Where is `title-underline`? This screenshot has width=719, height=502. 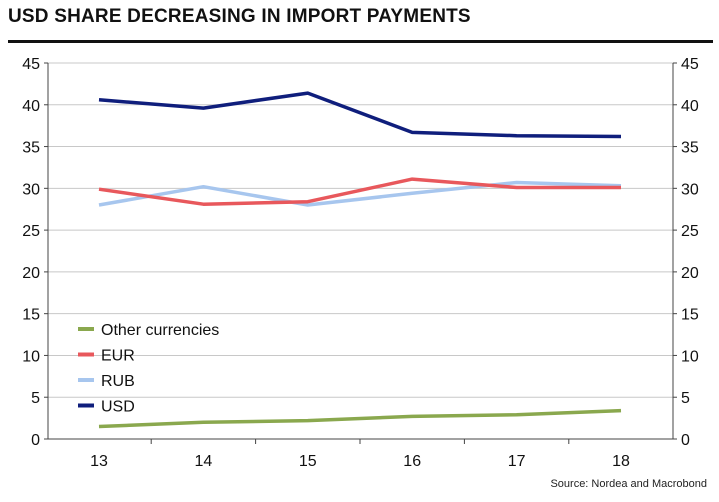
title-underline is located at coordinates (360, 41).